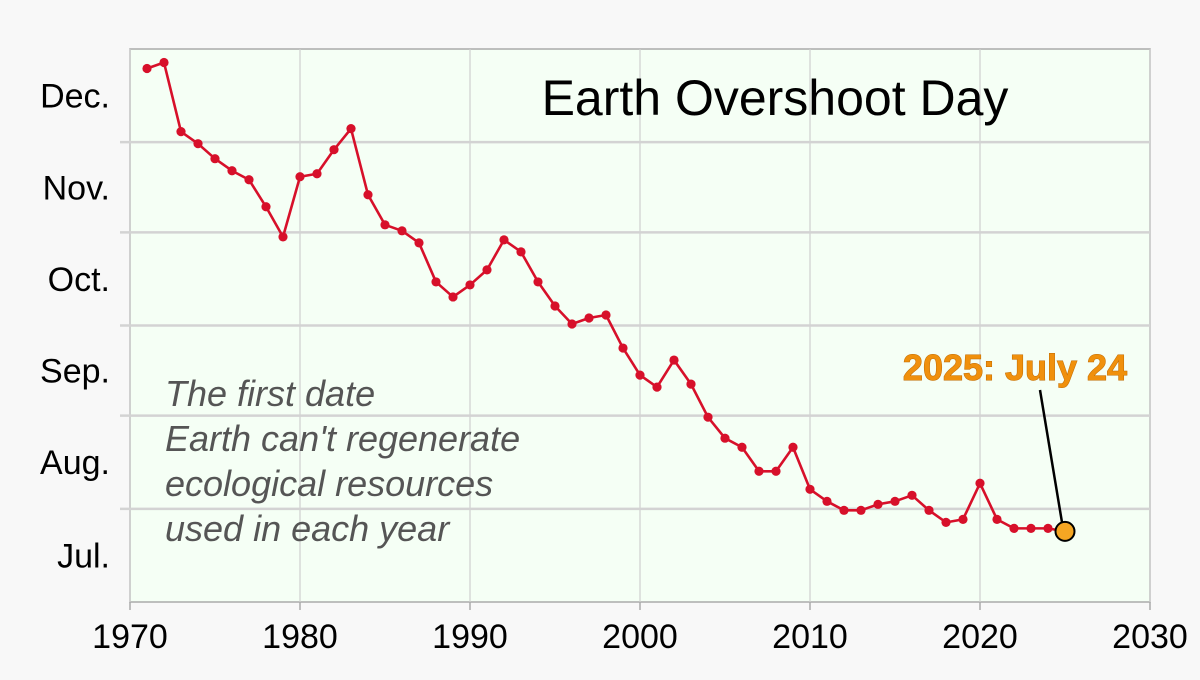  I want to click on x-tick-labels: 1970 1980 1990 2000 2010 2020 2030, so click(640, 637).